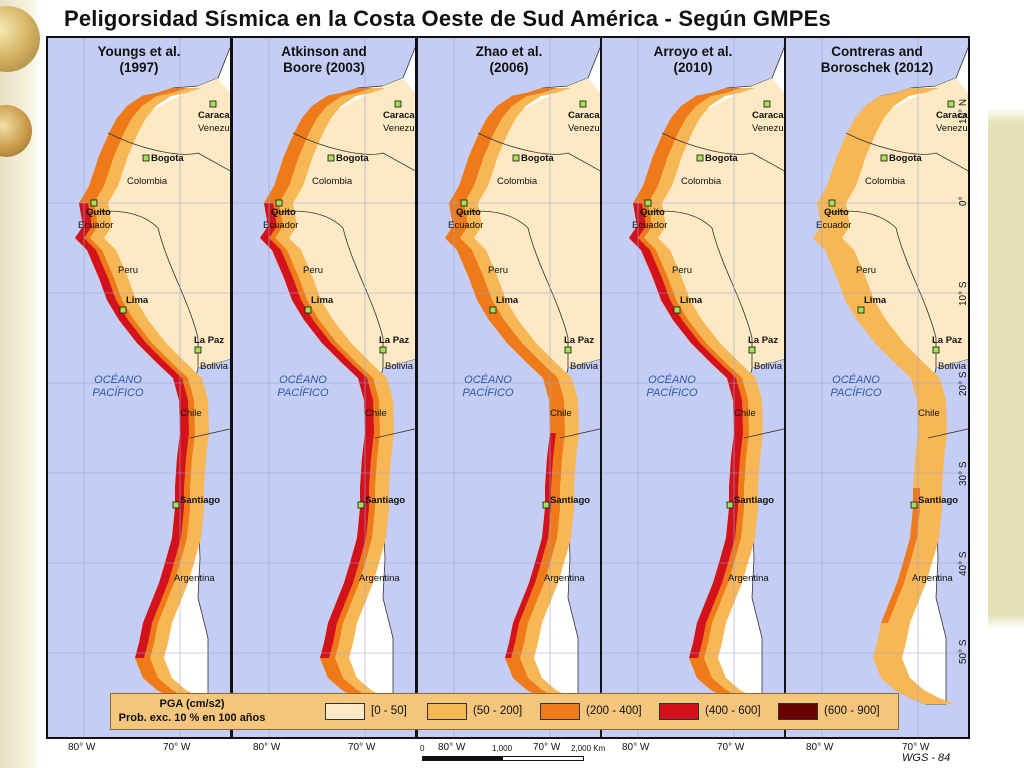 The width and height of the screenshot is (1024, 768). Describe the element at coordinates (139, 59) in the screenshot. I see `panel-title: Youngs et al. (1997)` at that location.